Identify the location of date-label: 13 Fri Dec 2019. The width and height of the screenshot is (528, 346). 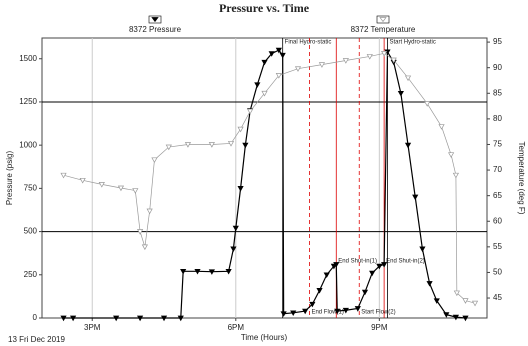
(36, 339).